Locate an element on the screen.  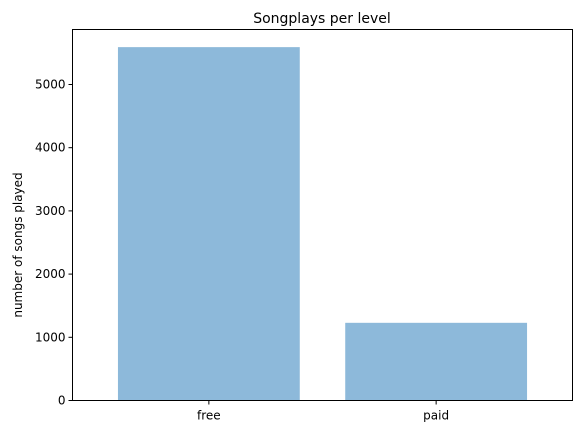
chart-title: Songplays per level is located at coordinates (322, 19).